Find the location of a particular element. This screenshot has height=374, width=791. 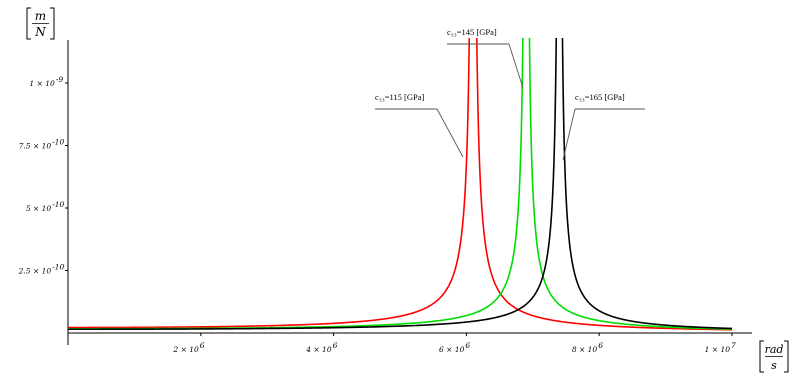

x-tick-label: 8 × 10 is located at coordinates (585, 349).